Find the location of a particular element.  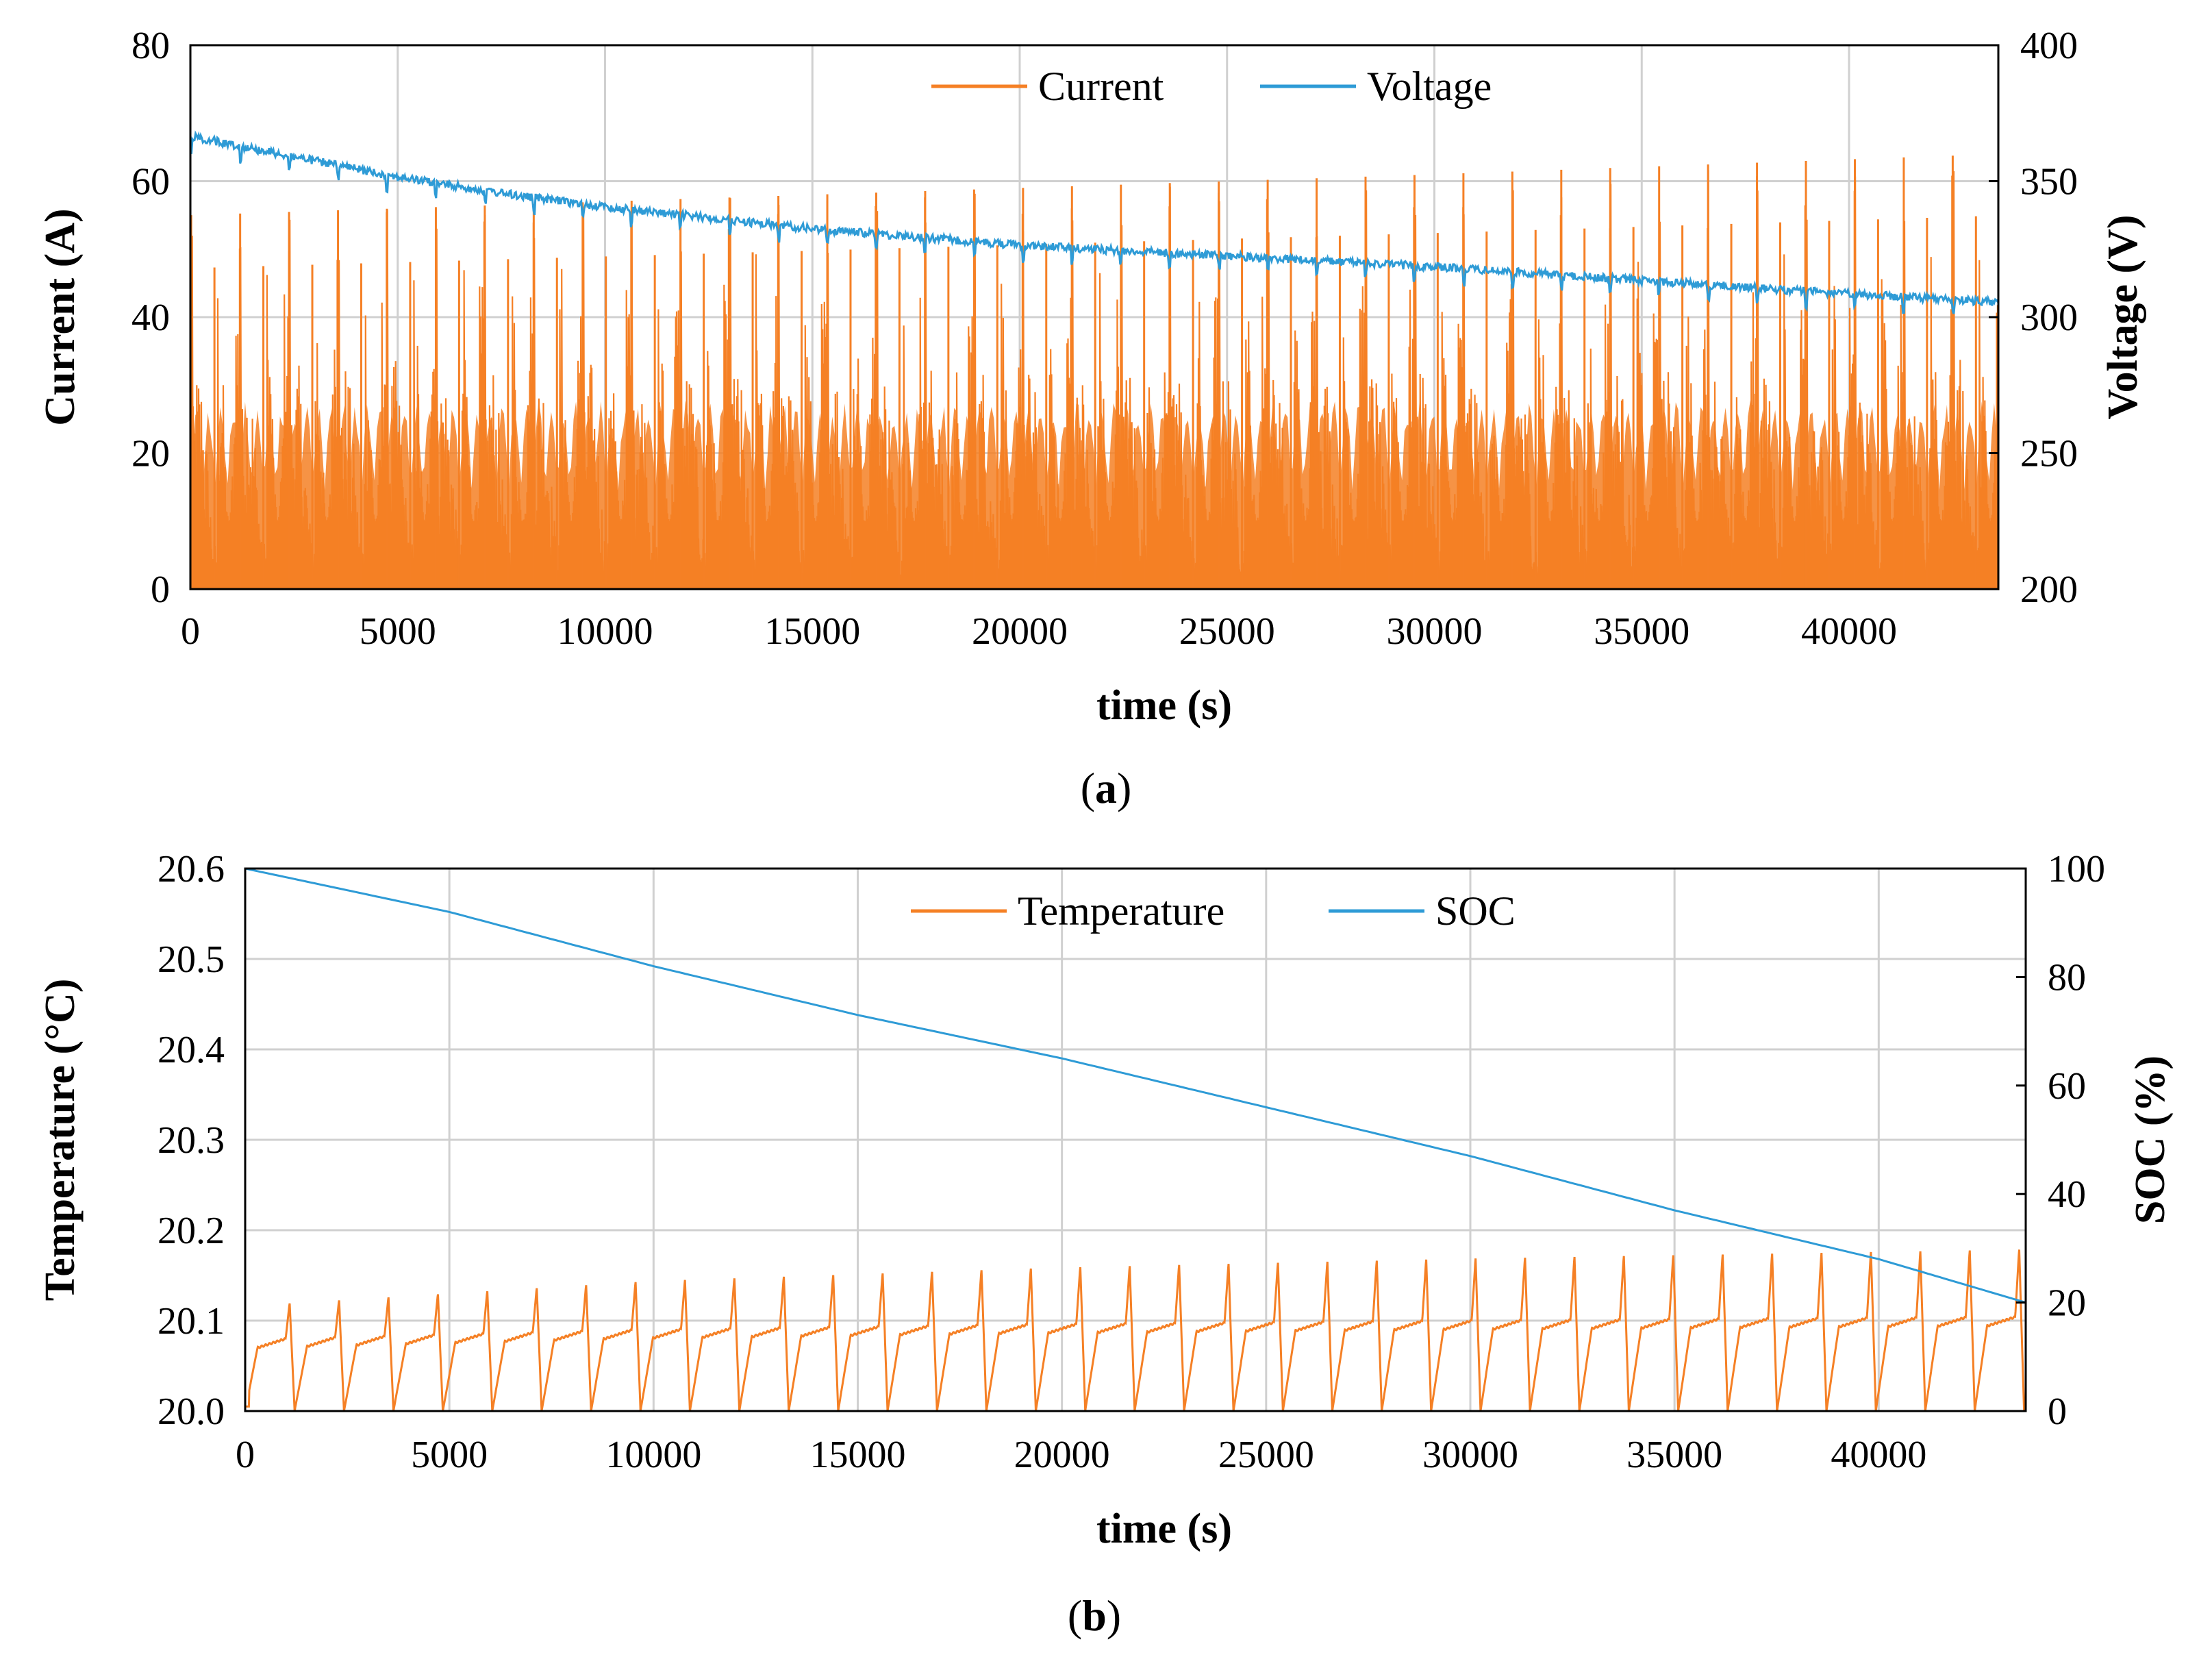

y-tick-label-right: 100 is located at coordinates (2076, 869).